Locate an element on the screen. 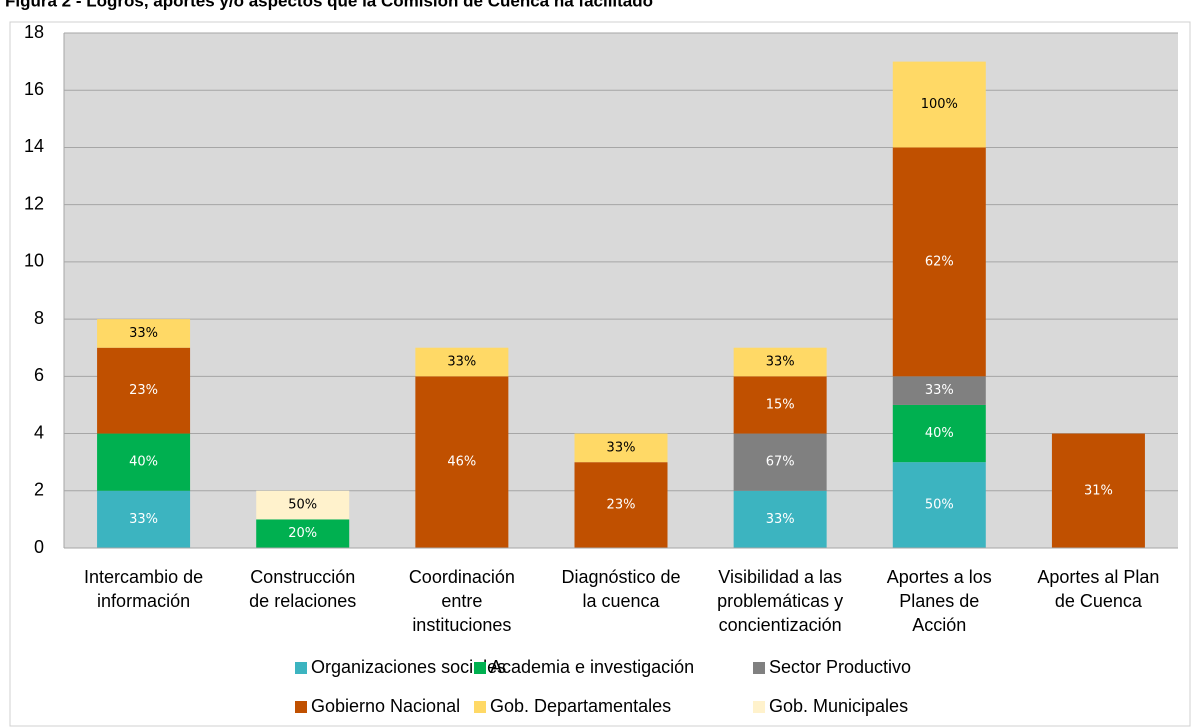  y-tick-label: 12 is located at coordinates (34, 203).